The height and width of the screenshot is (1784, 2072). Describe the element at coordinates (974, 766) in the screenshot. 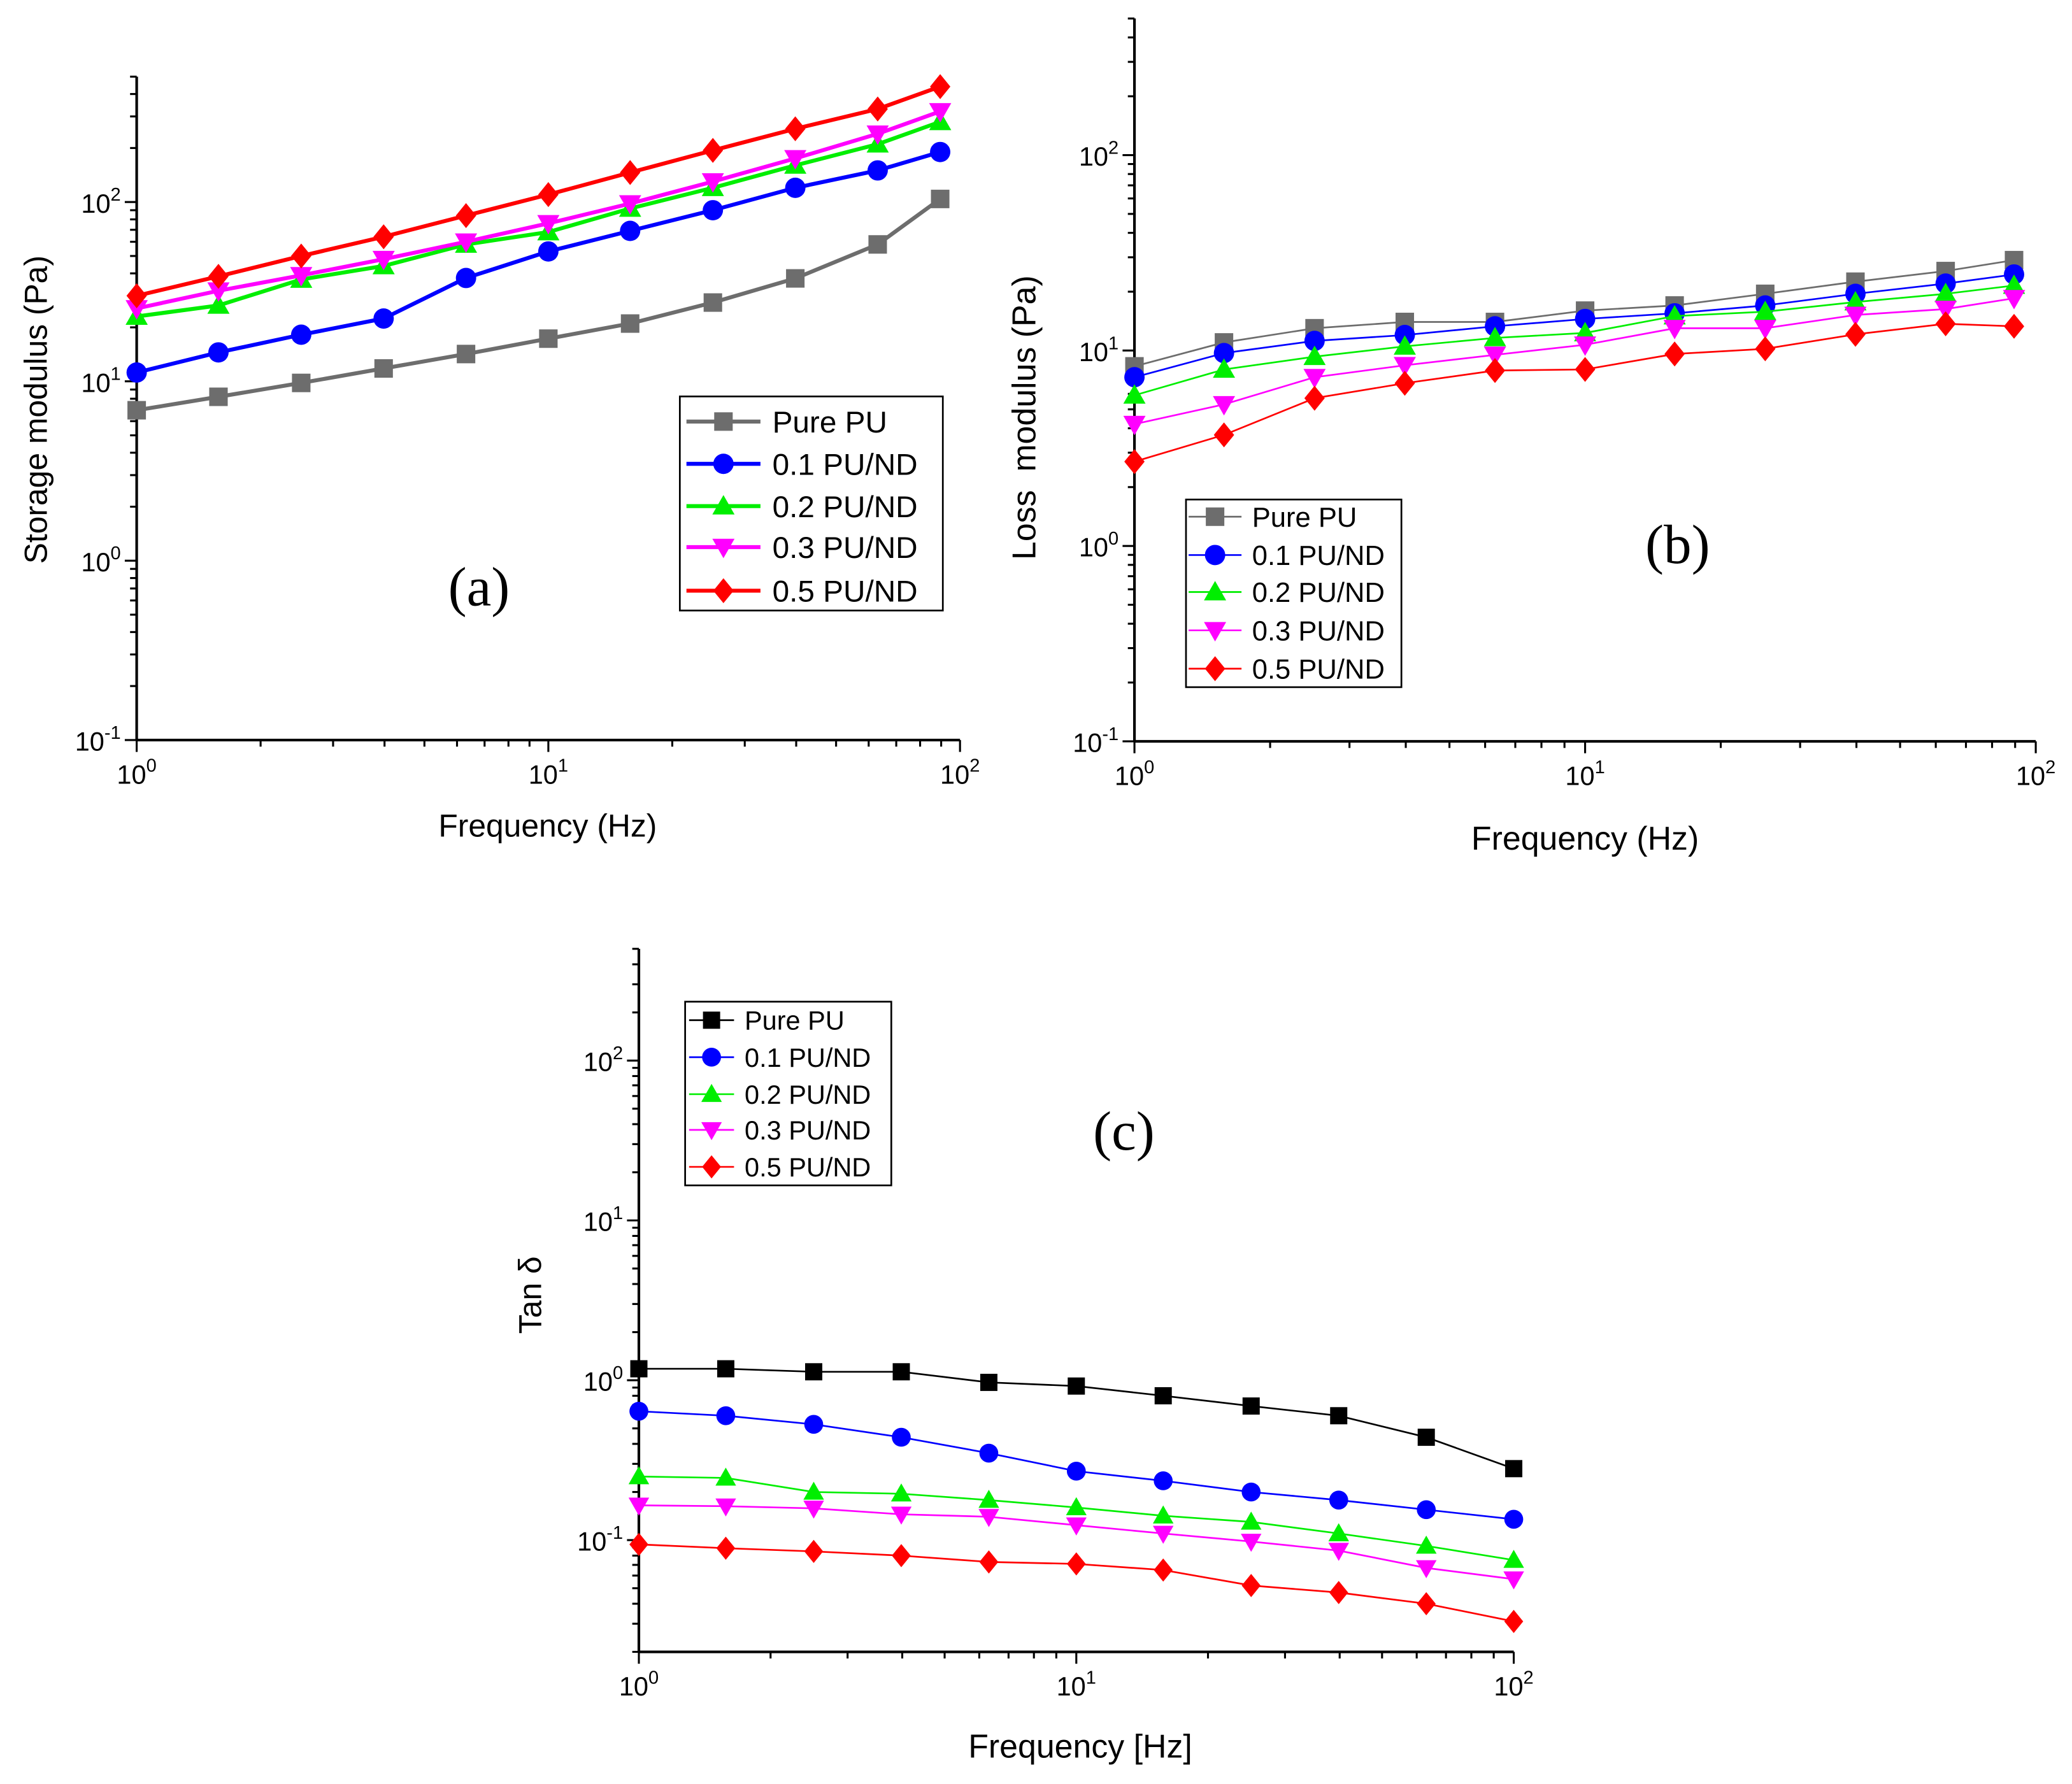

I see `x-tick-exponent: 2` at that location.